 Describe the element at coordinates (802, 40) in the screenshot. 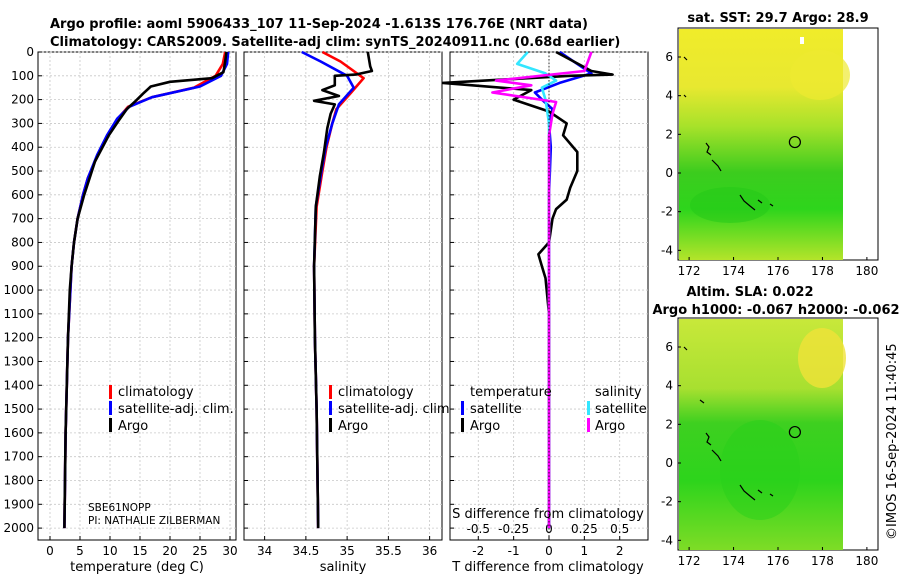

I see `sst-missing-pixel` at that location.